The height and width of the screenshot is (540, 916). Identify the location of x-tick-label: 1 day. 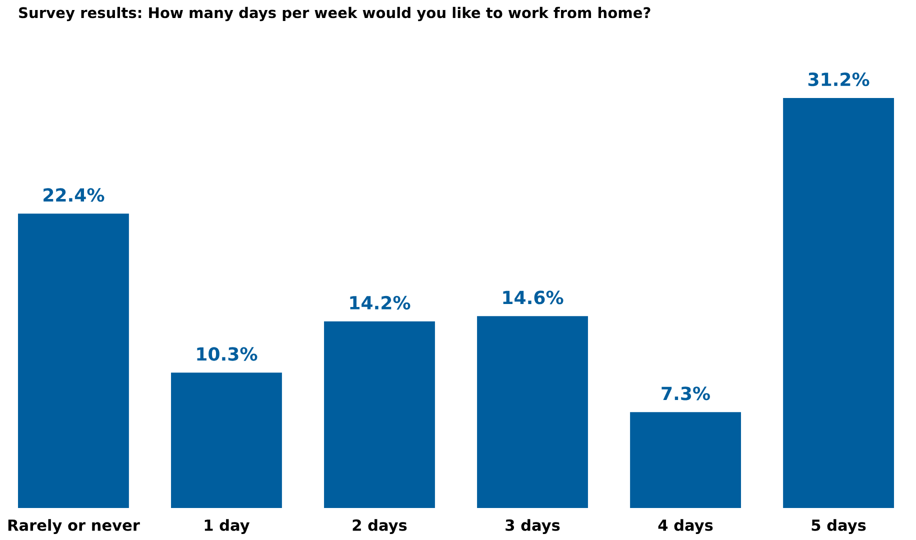
(227, 526).